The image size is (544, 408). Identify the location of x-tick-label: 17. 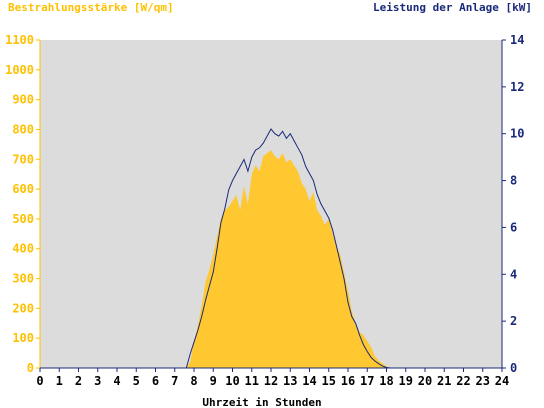
(367, 381).